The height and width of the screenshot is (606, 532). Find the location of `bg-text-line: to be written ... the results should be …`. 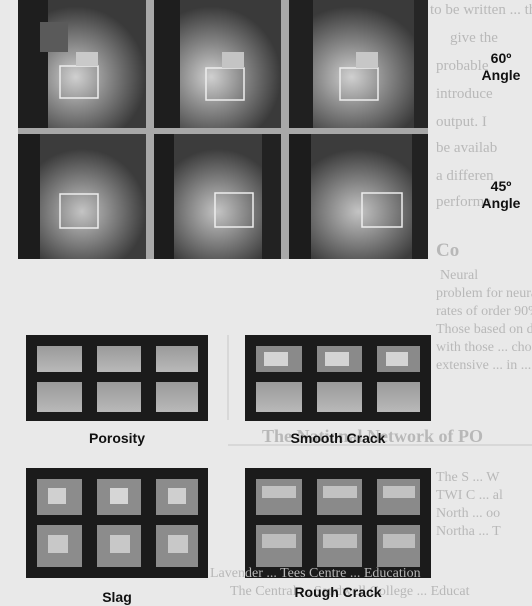

bg-text-line: to be written ... the results should be … is located at coordinates (481, 10).